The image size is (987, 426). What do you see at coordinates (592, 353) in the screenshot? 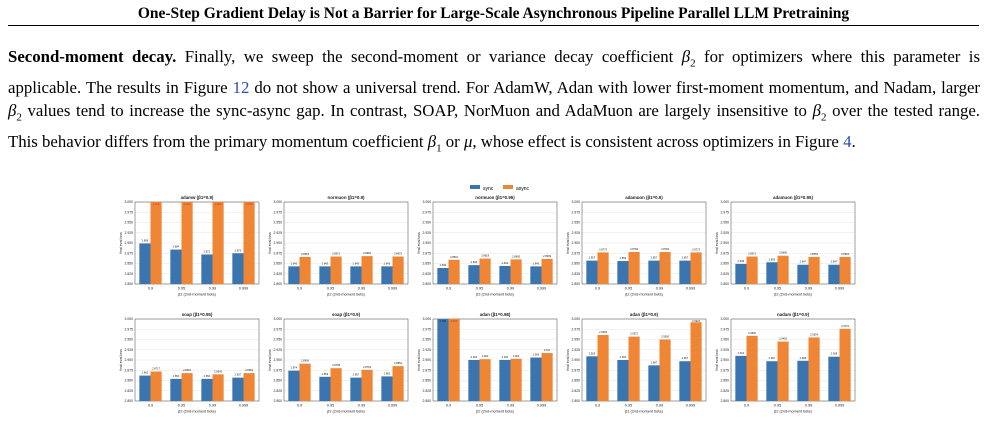
I see `data-label-sync: 2.909` at bounding box center [592, 353].